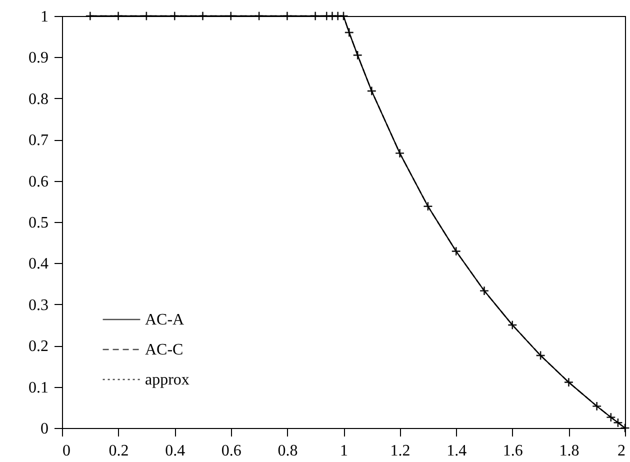 Image resolution: width=630 pixels, height=462 pixels. What do you see at coordinates (167, 380) in the screenshot?
I see `legend-label: approx` at bounding box center [167, 380].